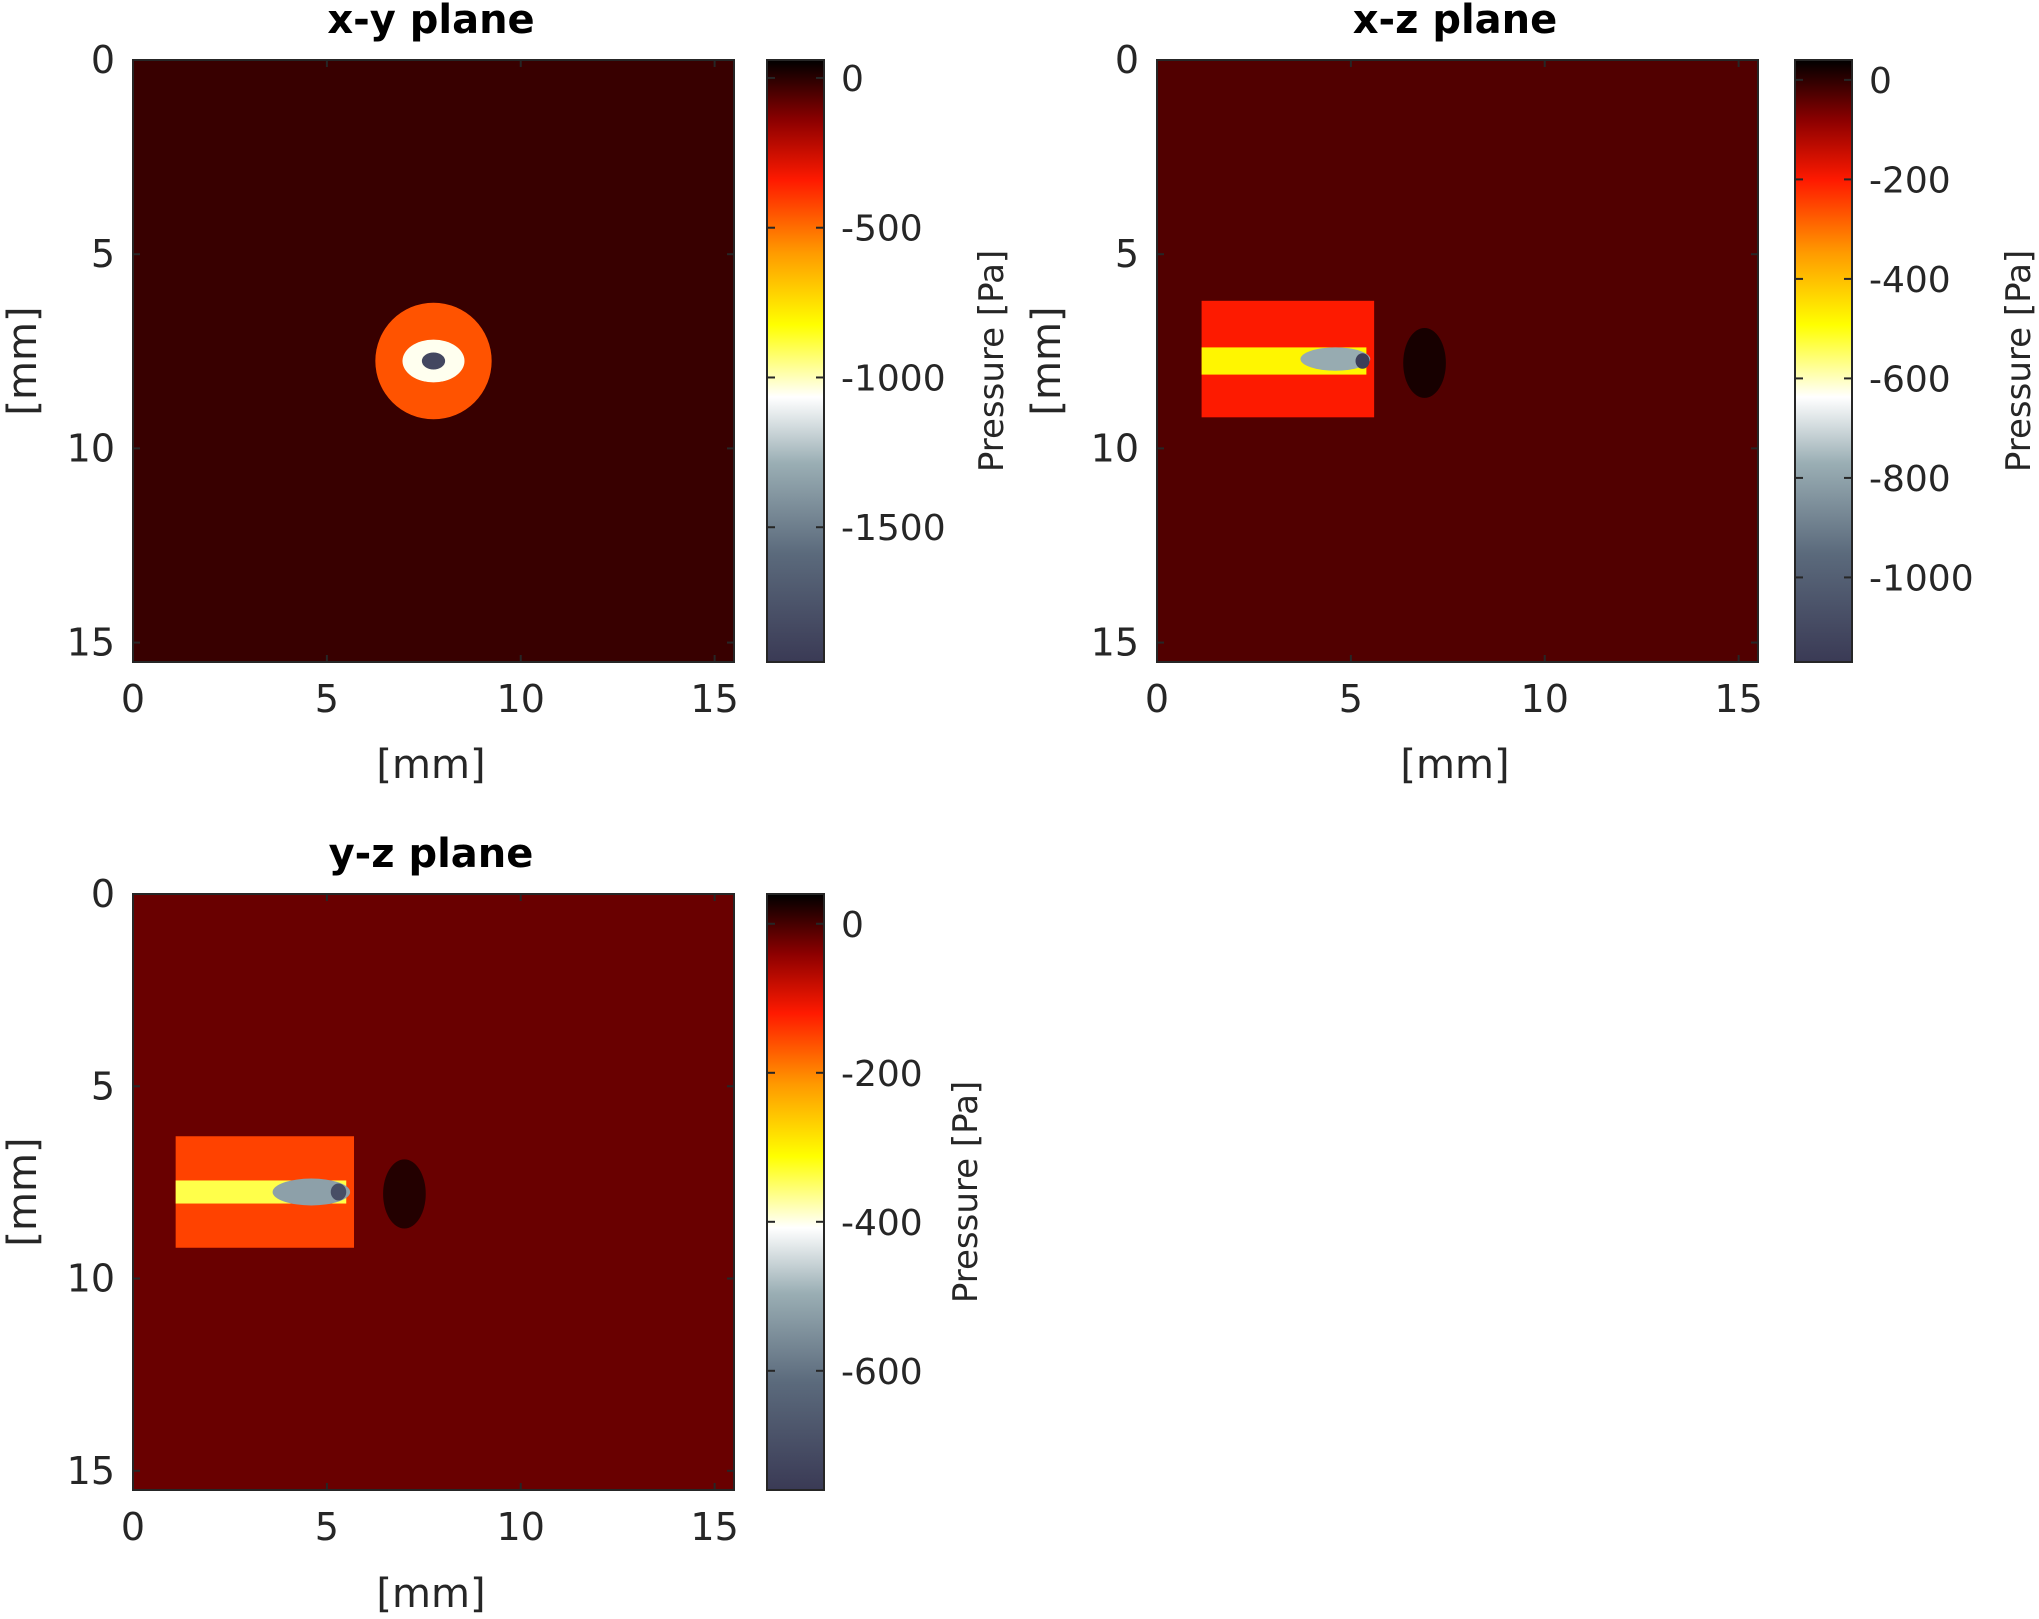  What do you see at coordinates (893, 528) in the screenshot?
I see `colorbar-tick-label: -1500` at bounding box center [893, 528].